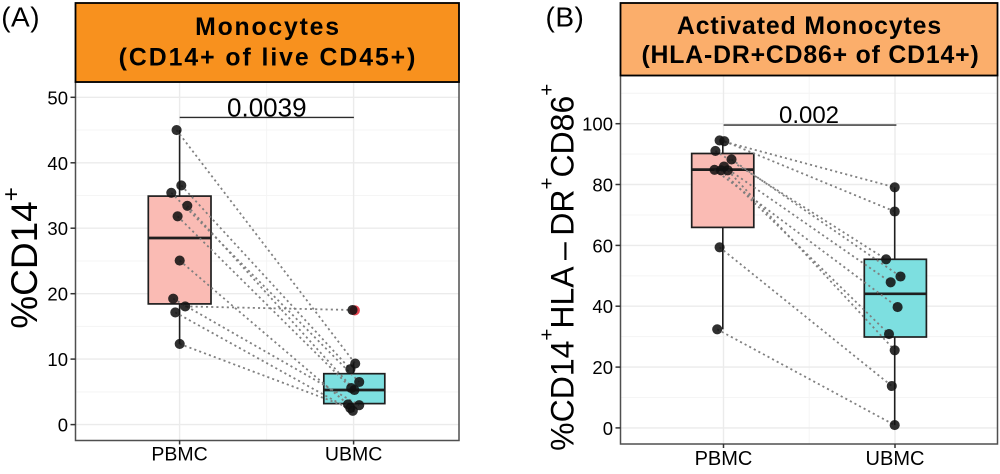 This screenshot has width=1000, height=474. Describe the element at coordinates (20, 17) in the screenshot. I see `svg-text: (A)` at that location.